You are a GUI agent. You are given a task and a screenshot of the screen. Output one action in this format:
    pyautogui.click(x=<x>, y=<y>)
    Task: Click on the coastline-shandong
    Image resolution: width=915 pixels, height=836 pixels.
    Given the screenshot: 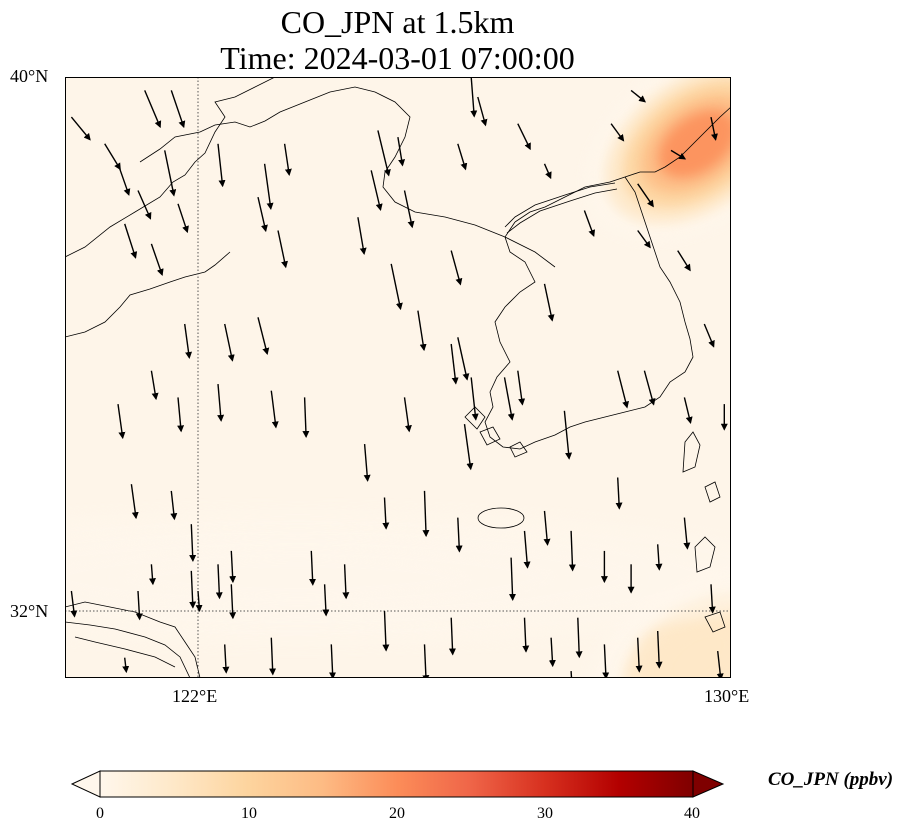 What is the action you would take?
    pyautogui.click(x=148, y=294)
    